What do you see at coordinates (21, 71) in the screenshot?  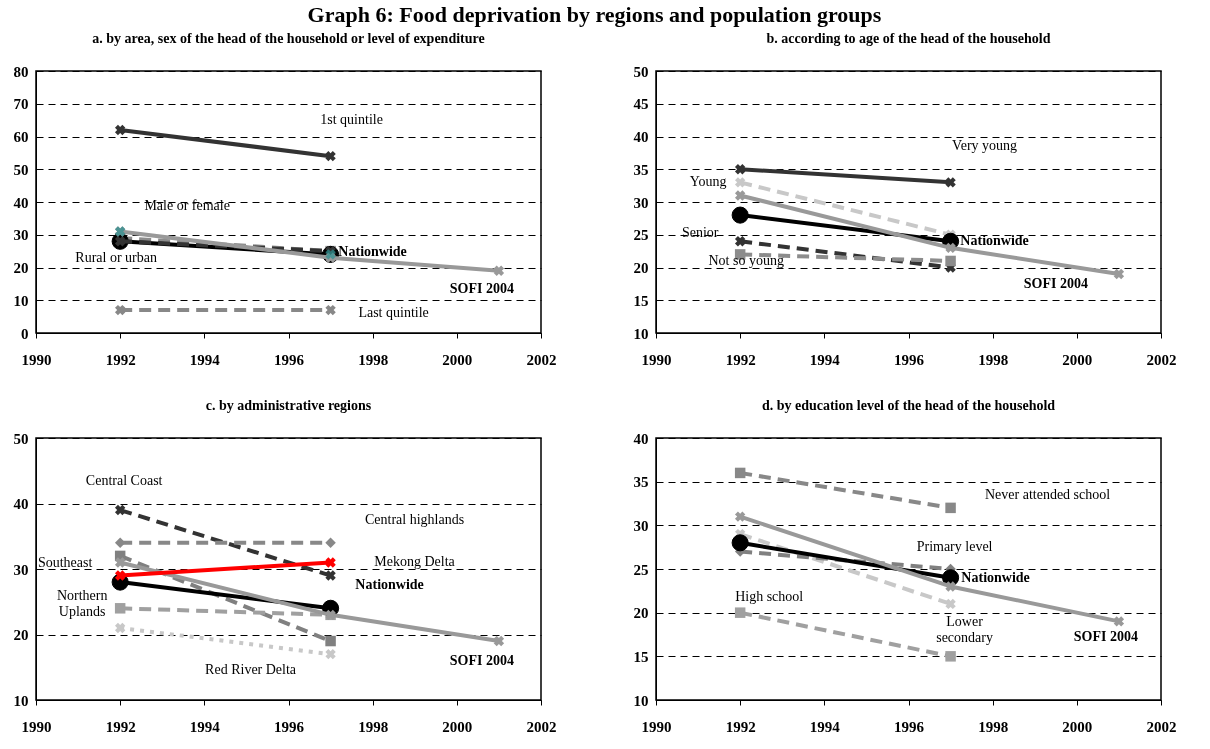 I see `y-tick-label: 80` at bounding box center [21, 71].